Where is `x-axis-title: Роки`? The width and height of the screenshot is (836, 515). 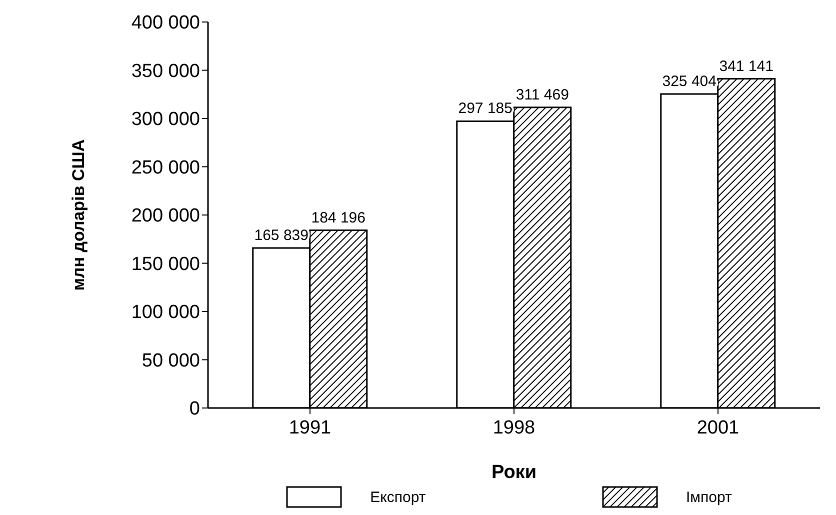
x-axis-title: Роки is located at coordinates (514, 472).